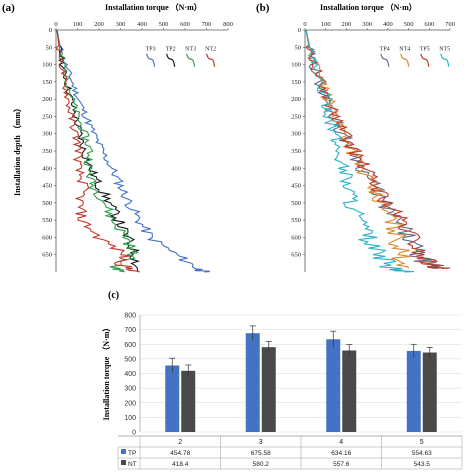  I want to click on table-row-label: NT, so click(132, 464).